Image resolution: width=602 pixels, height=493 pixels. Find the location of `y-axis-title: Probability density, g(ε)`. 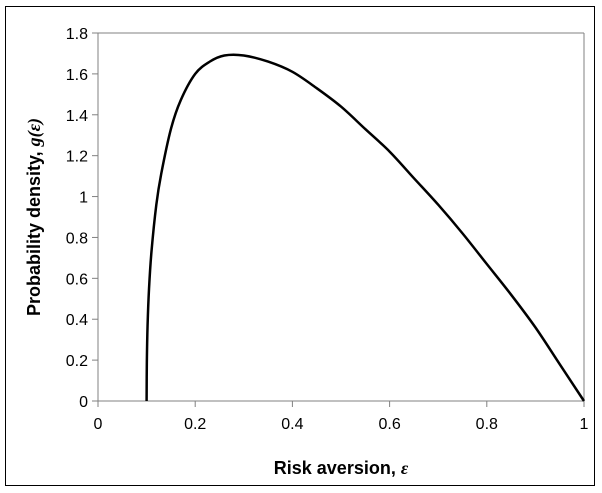

y-axis-title: Probability density, g(ε) is located at coordinates (34, 217).